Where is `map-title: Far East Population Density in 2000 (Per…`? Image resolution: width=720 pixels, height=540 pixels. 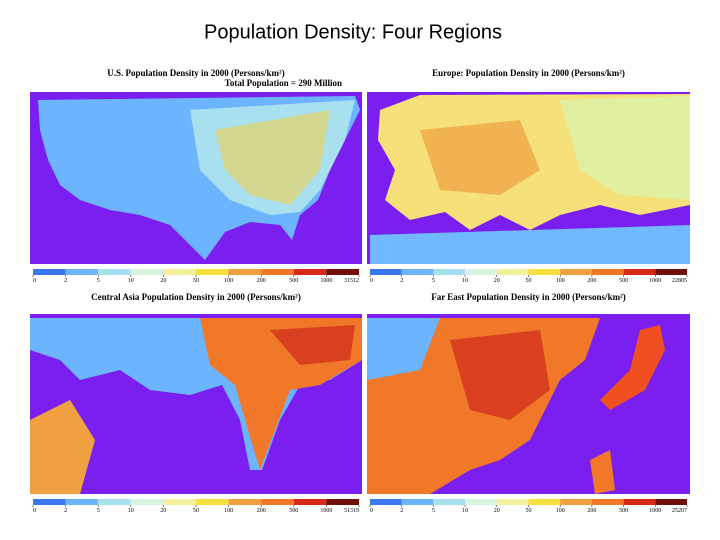
map-title: Far East Population Density in 2000 (Per… is located at coordinates (528, 297).